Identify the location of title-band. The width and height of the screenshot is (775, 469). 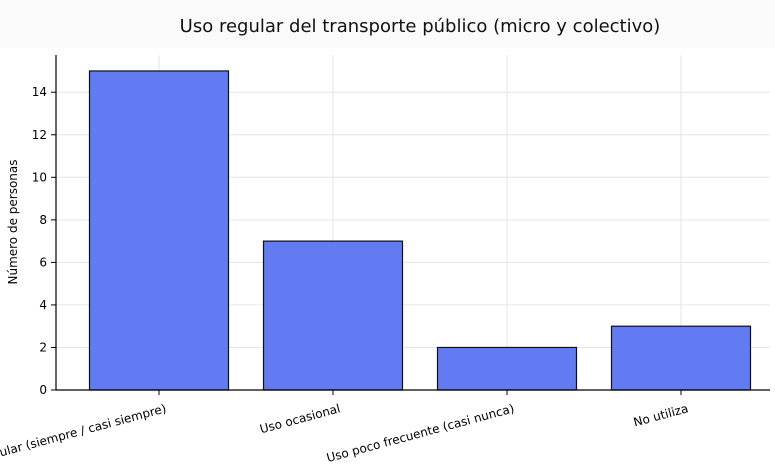
(387, 24).